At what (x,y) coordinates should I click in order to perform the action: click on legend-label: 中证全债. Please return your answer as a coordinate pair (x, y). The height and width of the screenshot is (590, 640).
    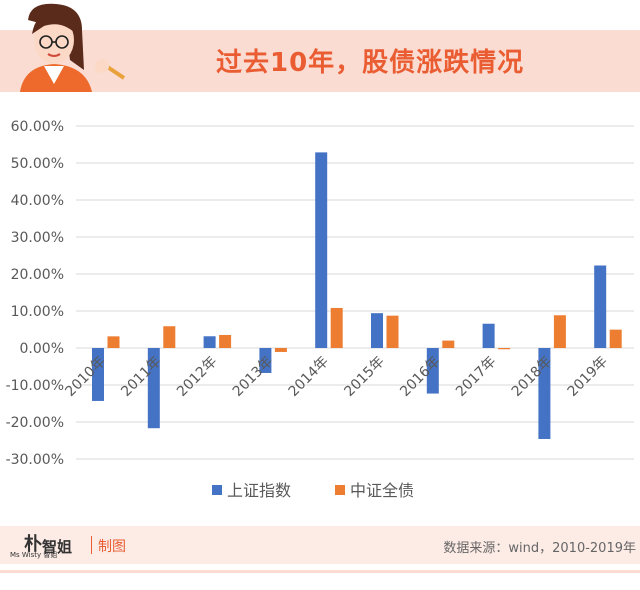
    Looking at the image, I should click on (382, 490).